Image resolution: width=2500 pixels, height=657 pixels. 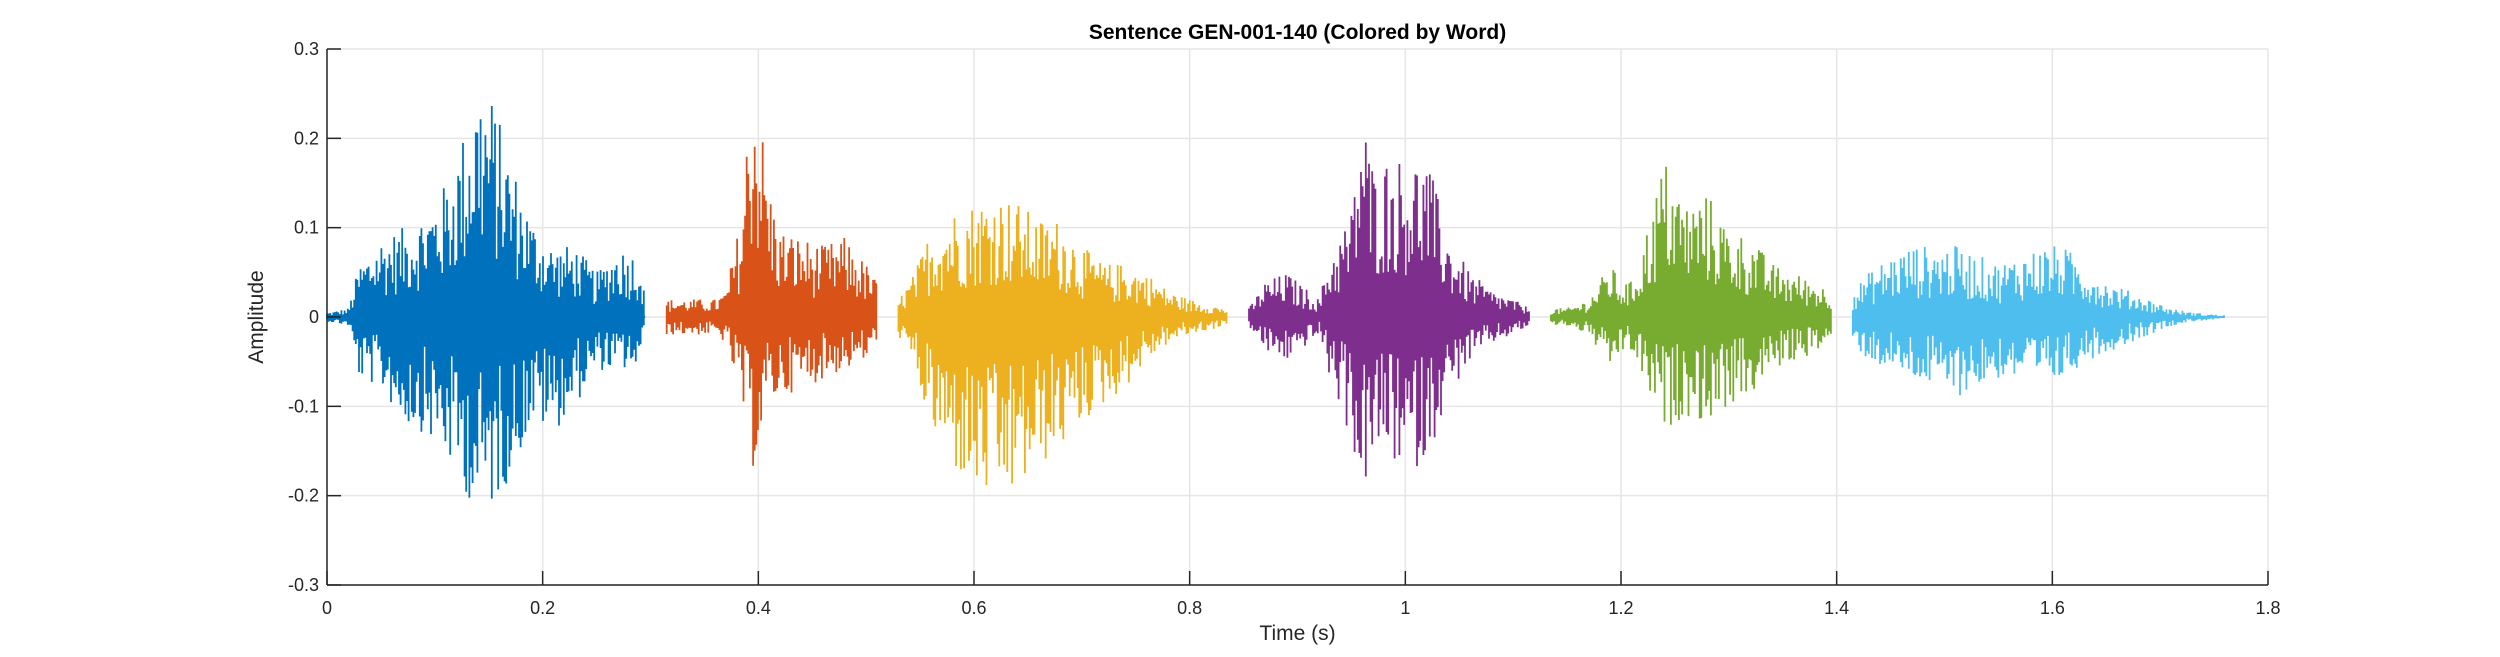 What do you see at coordinates (1189, 608) in the screenshot?
I see `x-tick-label: 0.8` at bounding box center [1189, 608].